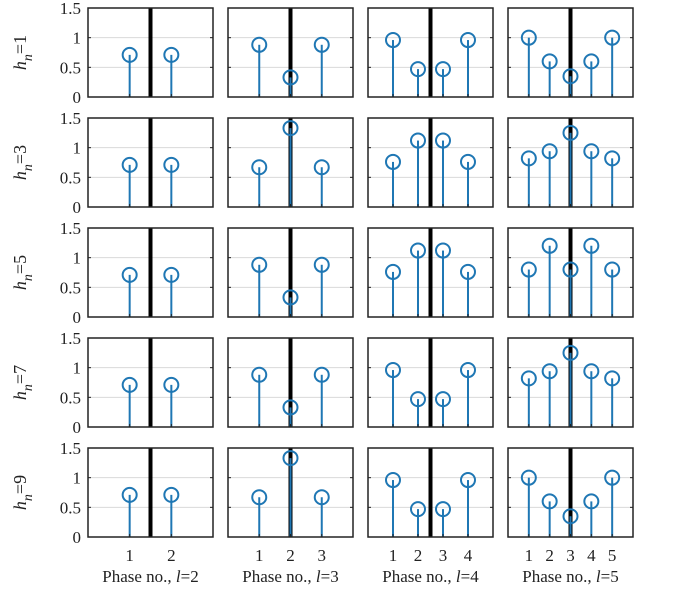 This screenshot has width=683, height=594. What do you see at coordinates (77, 148) in the screenshot?
I see `row-2-ytick-1: 1` at bounding box center [77, 148].